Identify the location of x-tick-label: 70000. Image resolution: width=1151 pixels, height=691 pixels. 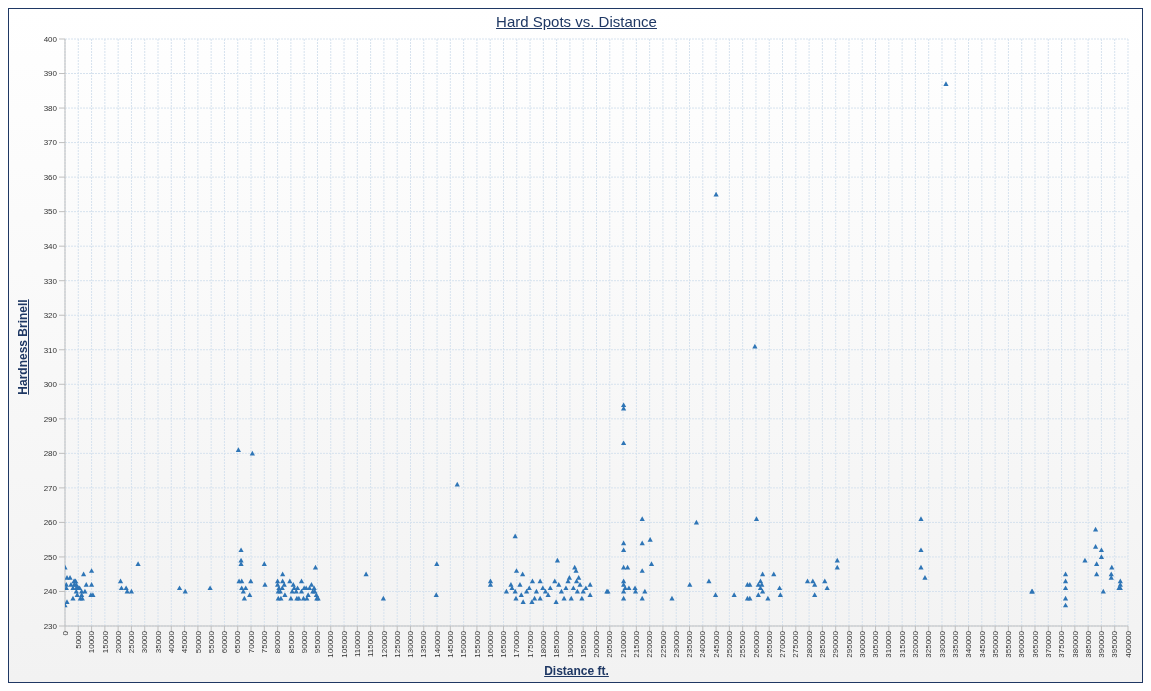
(251, 642).